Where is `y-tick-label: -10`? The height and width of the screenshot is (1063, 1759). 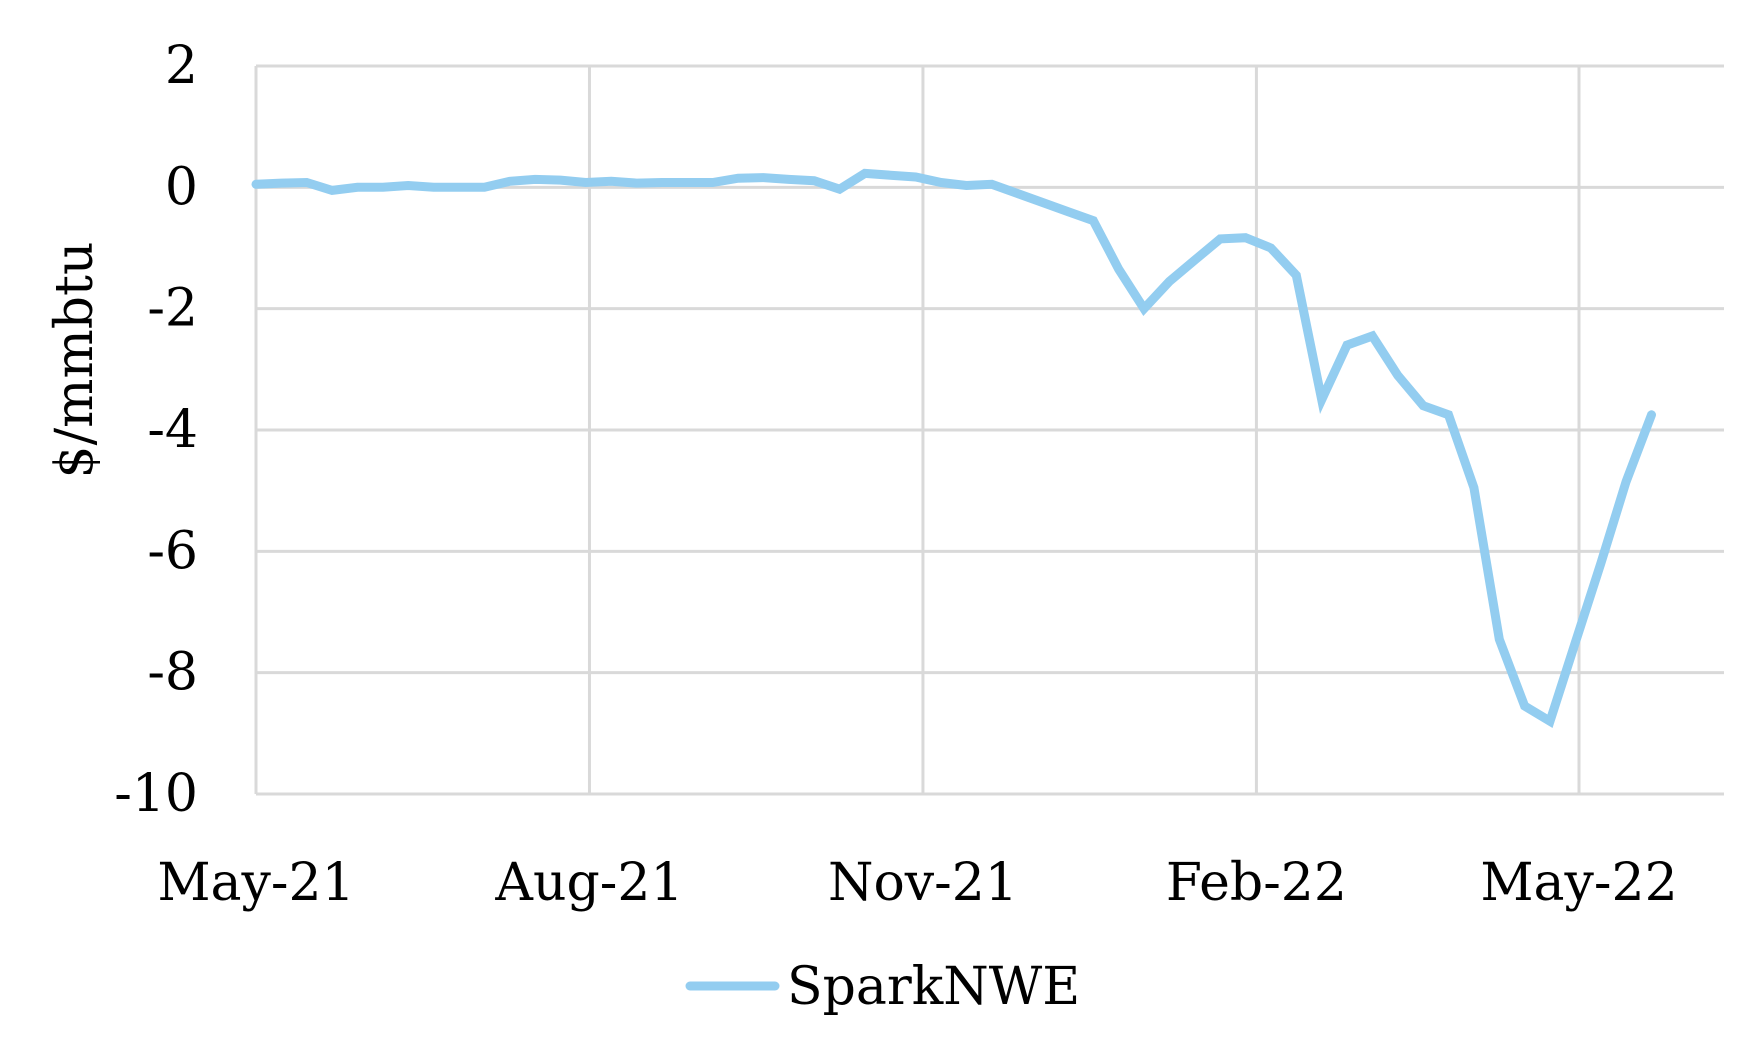 y-tick-label: -10 is located at coordinates (156, 794).